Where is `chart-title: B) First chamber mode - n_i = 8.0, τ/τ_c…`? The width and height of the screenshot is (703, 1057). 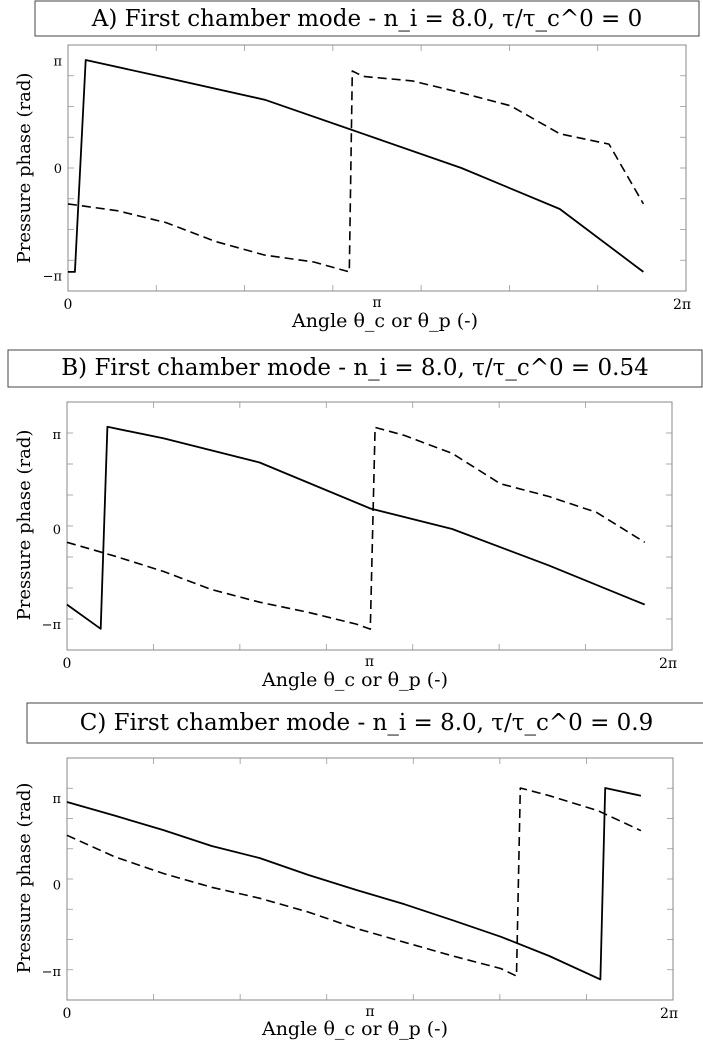
chart-title: B) First chamber mode - n_i = 8.0, τ/τ_c… is located at coordinates (354, 368).